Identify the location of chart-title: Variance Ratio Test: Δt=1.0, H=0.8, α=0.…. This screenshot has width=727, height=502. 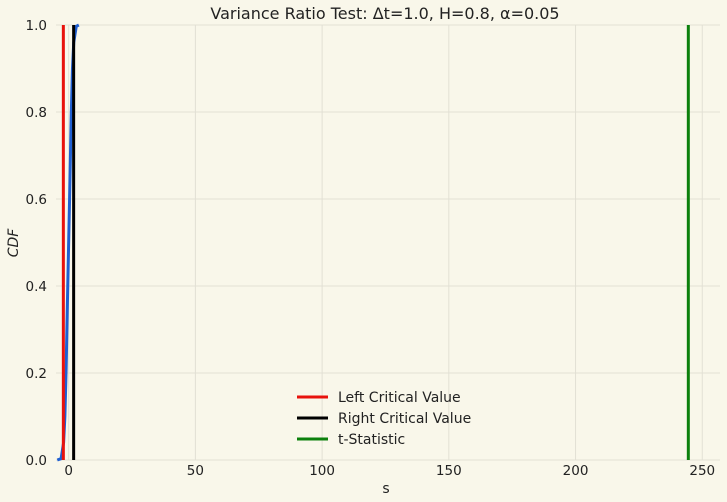
(384, 13).